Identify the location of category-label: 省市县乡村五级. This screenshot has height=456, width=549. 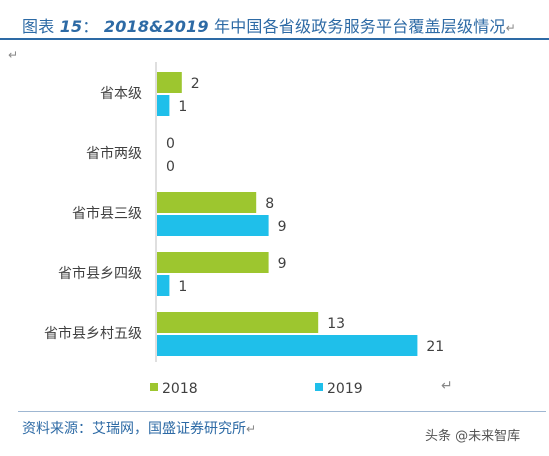
(93, 333).